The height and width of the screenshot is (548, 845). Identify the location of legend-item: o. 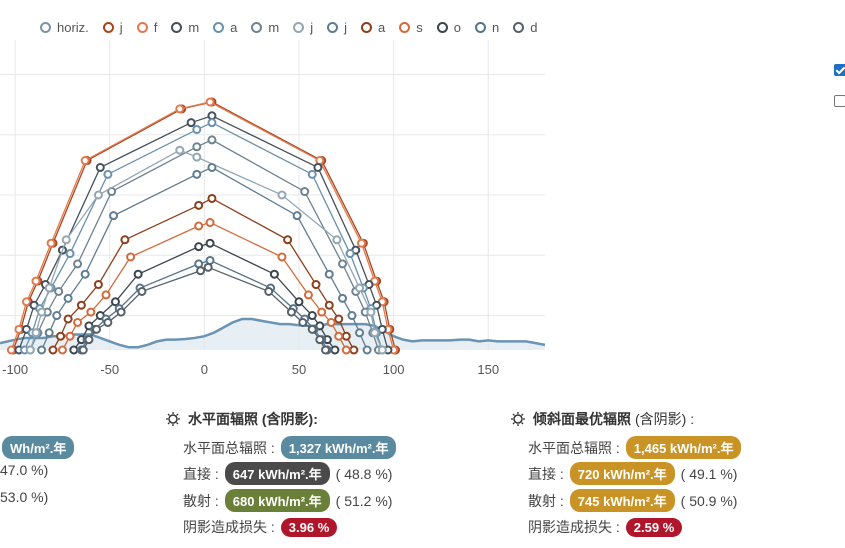
(448, 27).